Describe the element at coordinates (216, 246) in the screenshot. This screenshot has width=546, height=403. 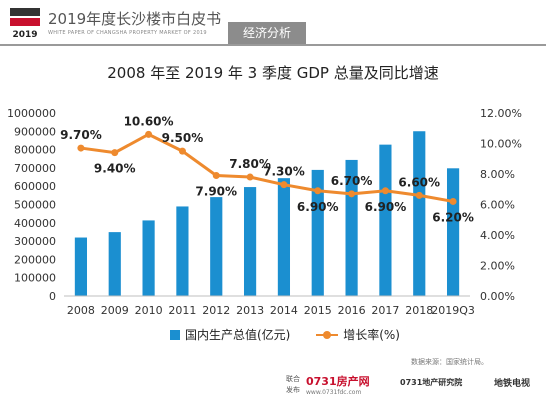
I see `bar-2012` at that location.